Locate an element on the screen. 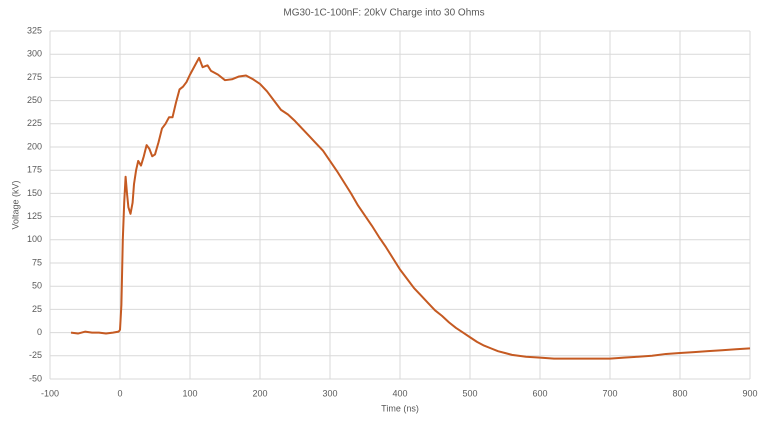 Image resolution: width=768 pixels, height=426 pixels. x-tick-label: 900 is located at coordinates (749, 393).